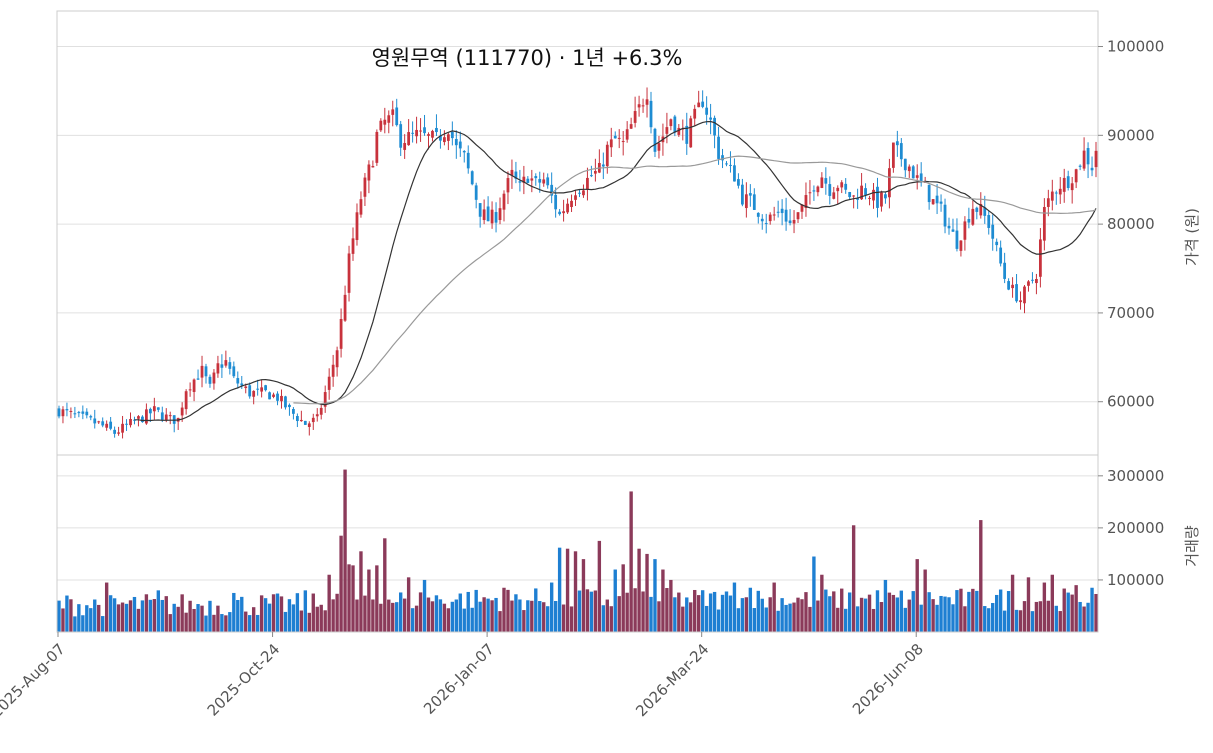 This screenshot has width=1213, height=753. What do you see at coordinates (1131, 313) in the screenshot?
I see `price-tick-label: 70000` at bounding box center [1131, 313].